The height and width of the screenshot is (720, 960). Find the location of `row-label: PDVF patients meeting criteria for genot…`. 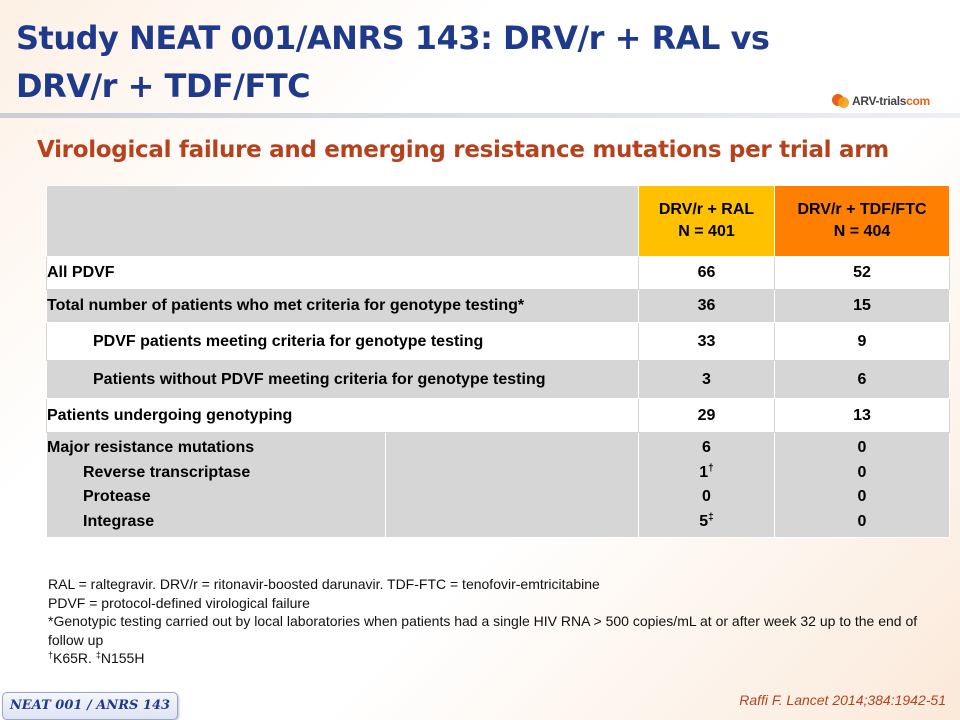

row-label: PDVF patients meeting criteria for genot… is located at coordinates (342, 341).